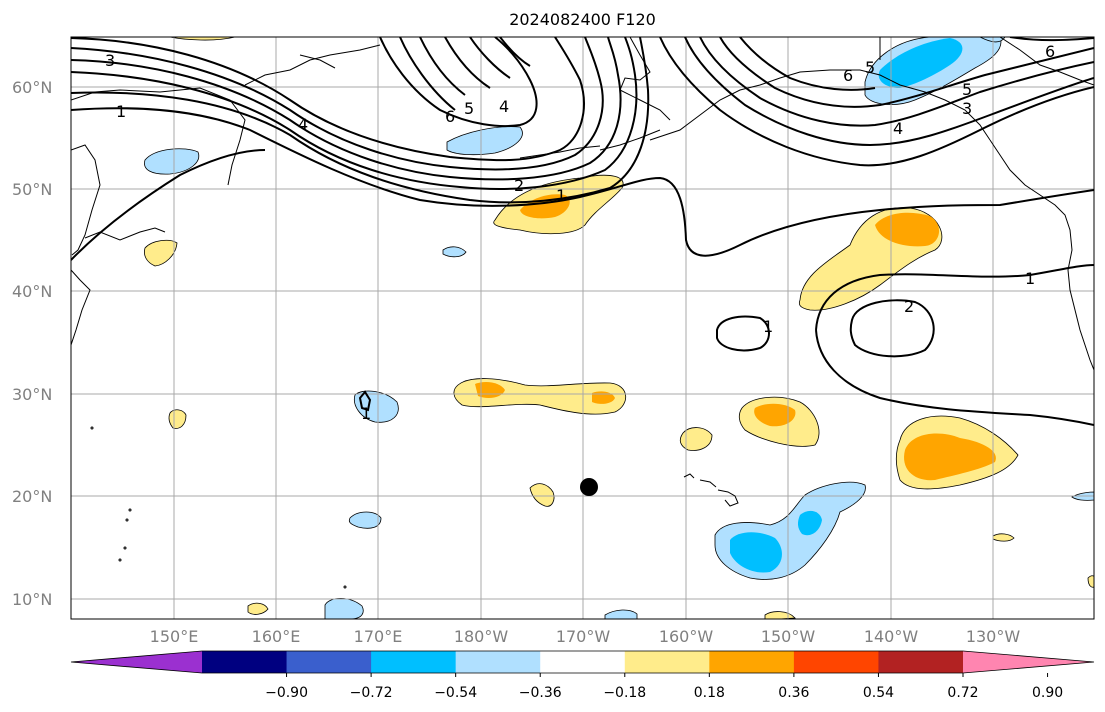  Describe the element at coordinates (32, 394) in the screenshot. I see `lat-label: 30°N` at that location.